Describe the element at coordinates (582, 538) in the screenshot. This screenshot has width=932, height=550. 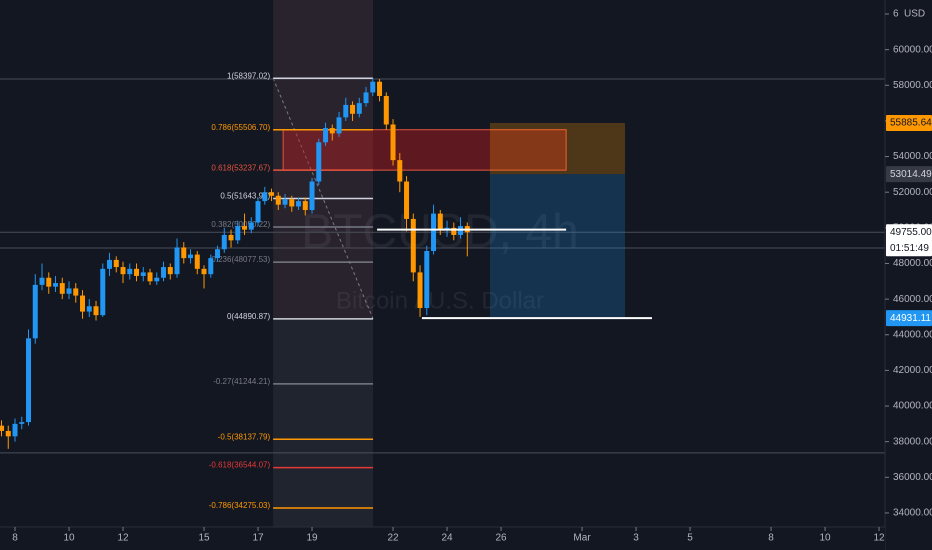
I see `x-tick-label: Mar` at that location.